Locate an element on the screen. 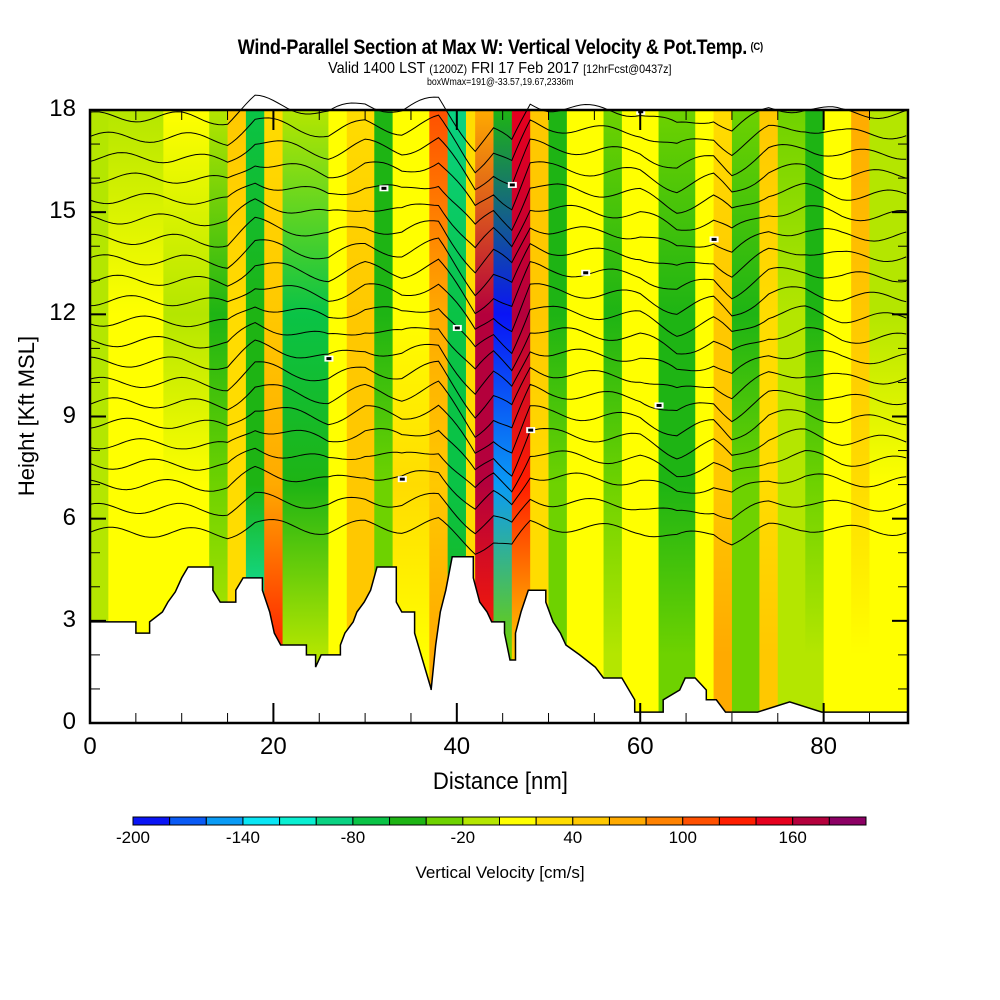 The image size is (1000, 1000). x-tick-label: 40 is located at coordinates (457, 746).